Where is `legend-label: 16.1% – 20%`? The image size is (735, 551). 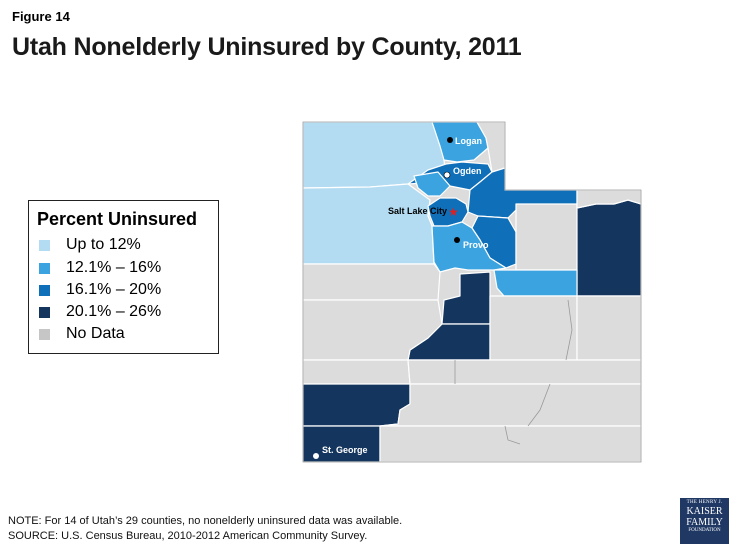 legend-label: 16.1% – 20% is located at coordinates (114, 289).